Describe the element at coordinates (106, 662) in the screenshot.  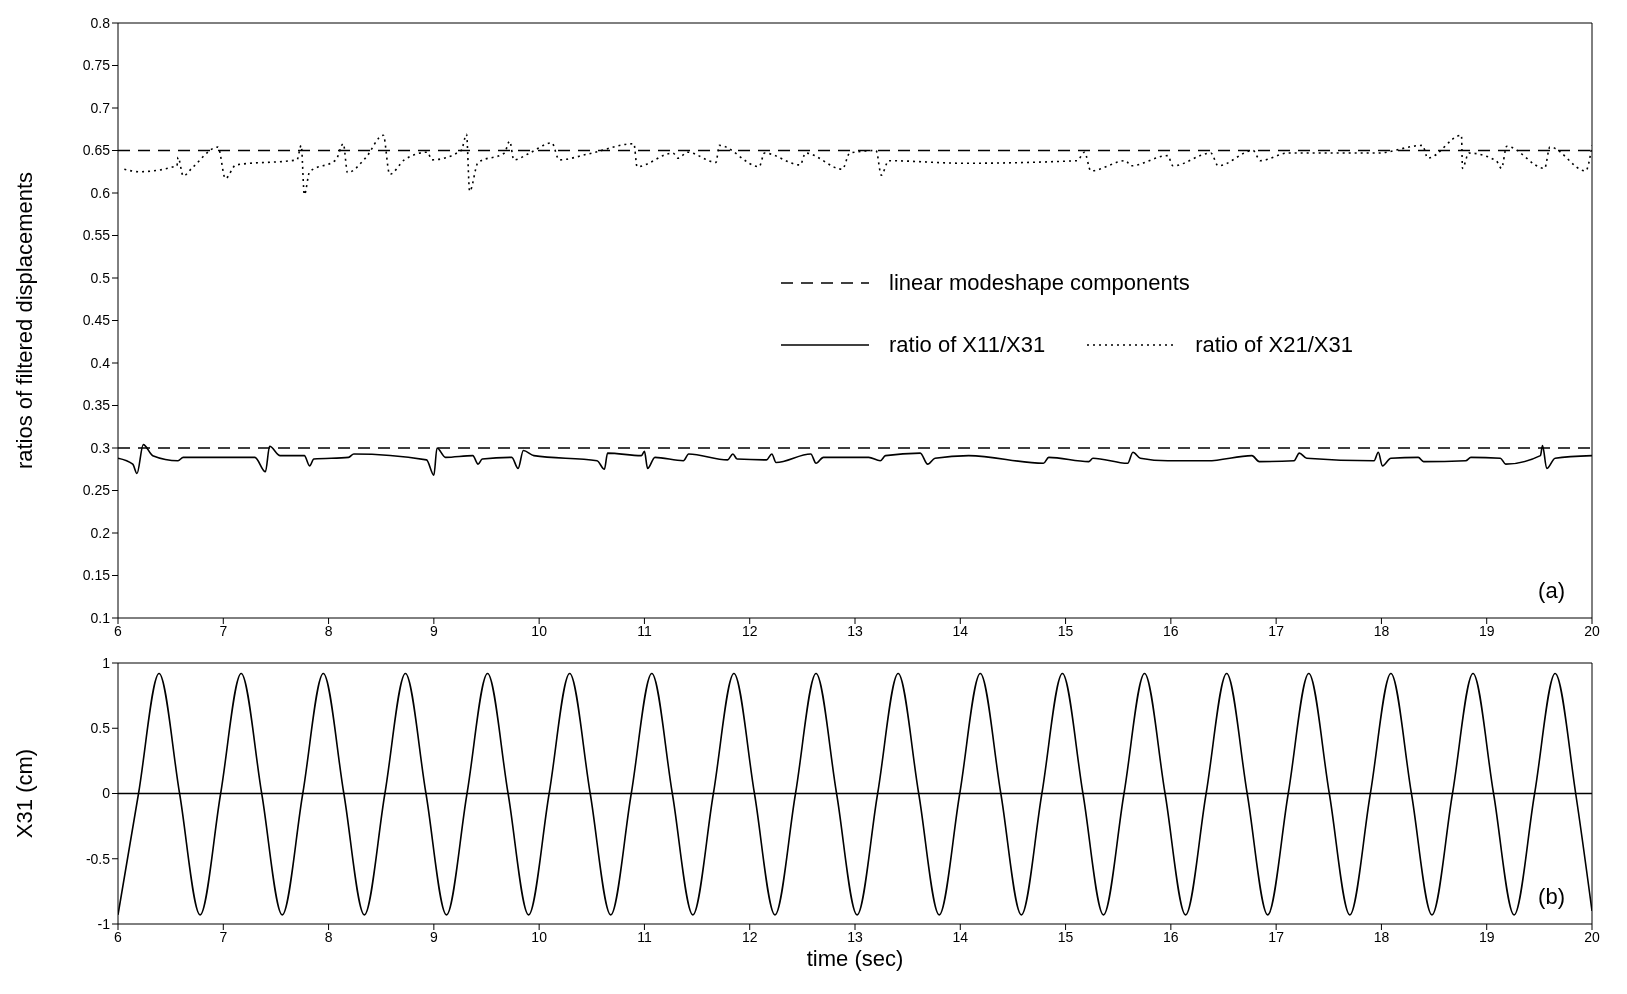
I see `y-tick-label: 1` at that location.